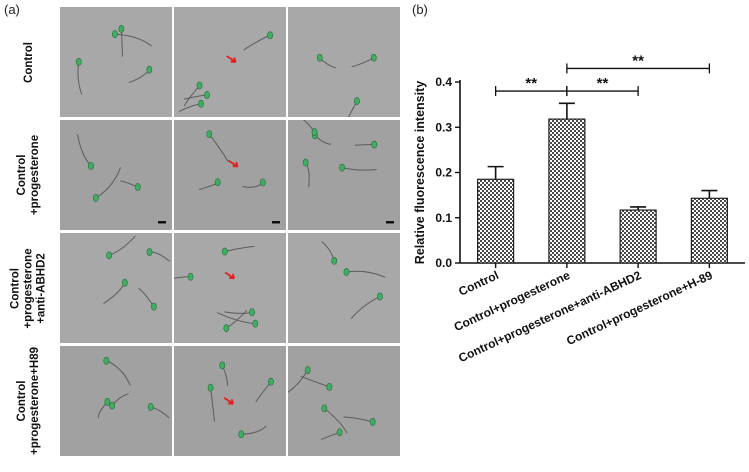 The width and height of the screenshot is (749, 472). I want to click on micrograph-r3-c1, so click(116, 288).